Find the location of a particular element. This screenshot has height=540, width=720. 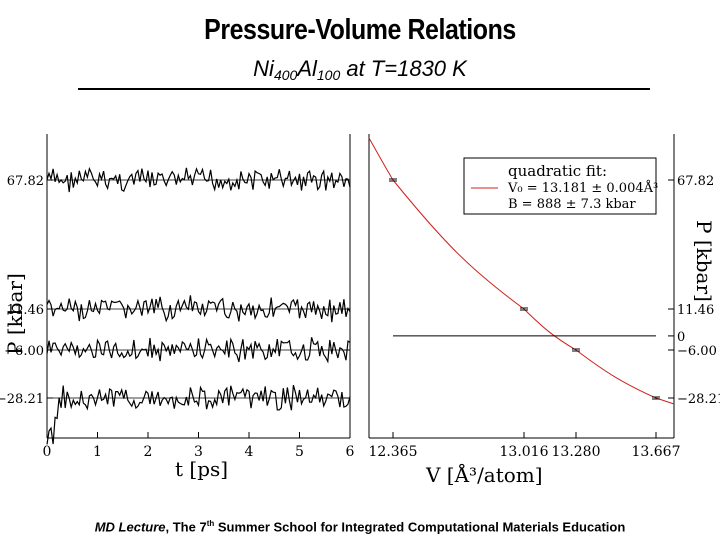

left-ylabel: P [kbar] is located at coordinates (15, 314).